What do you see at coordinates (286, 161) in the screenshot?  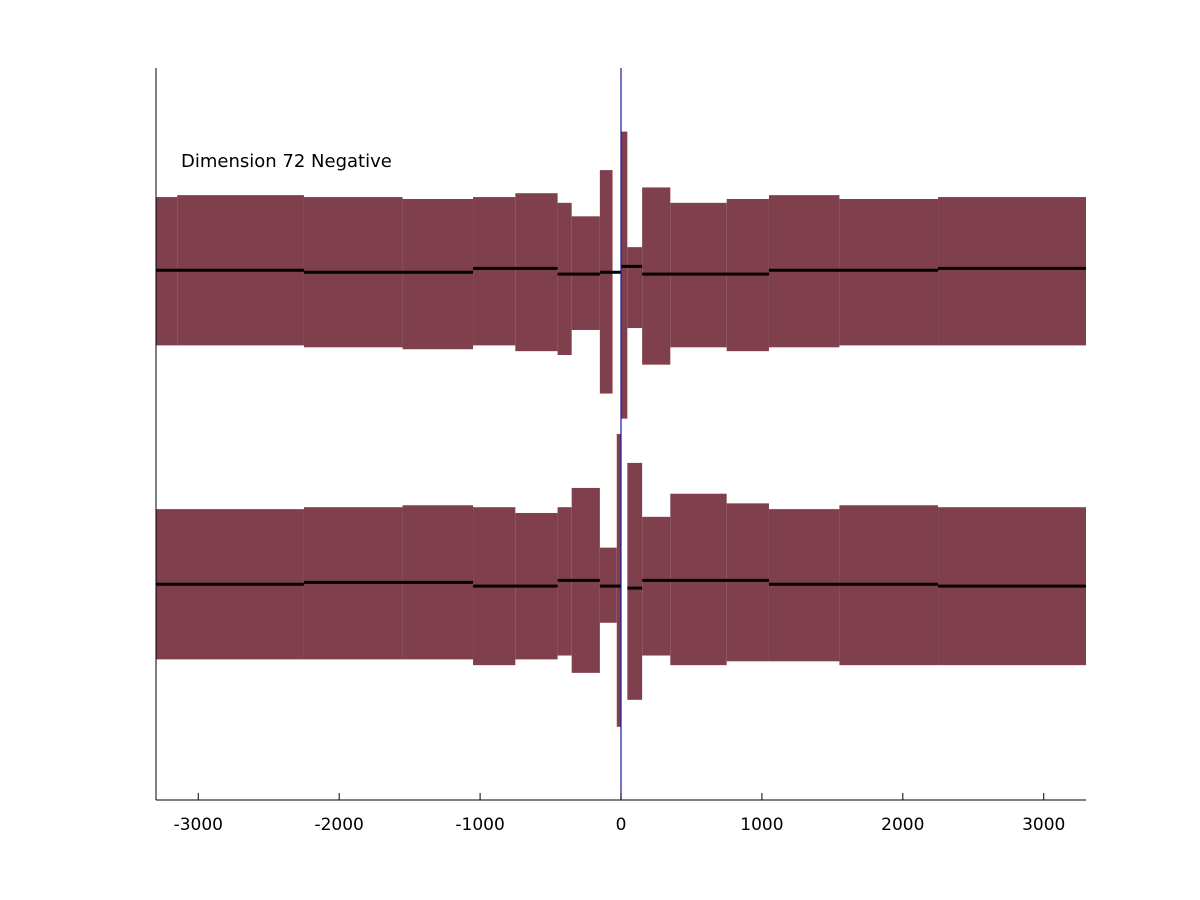 I see `chart-annotation: Dimension 72 Negative` at bounding box center [286, 161].